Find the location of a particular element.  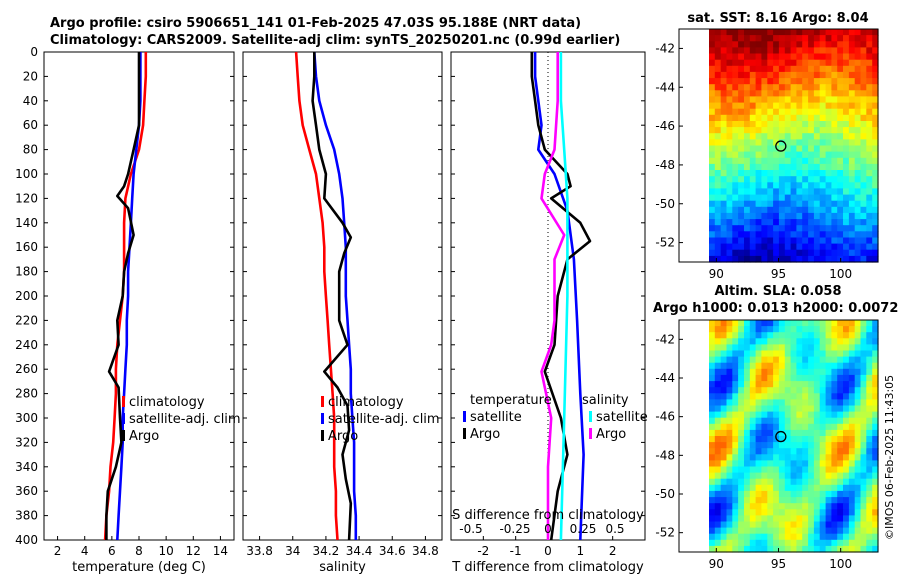

sla-map-ytick-label: -42 is located at coordinates (665, 339).